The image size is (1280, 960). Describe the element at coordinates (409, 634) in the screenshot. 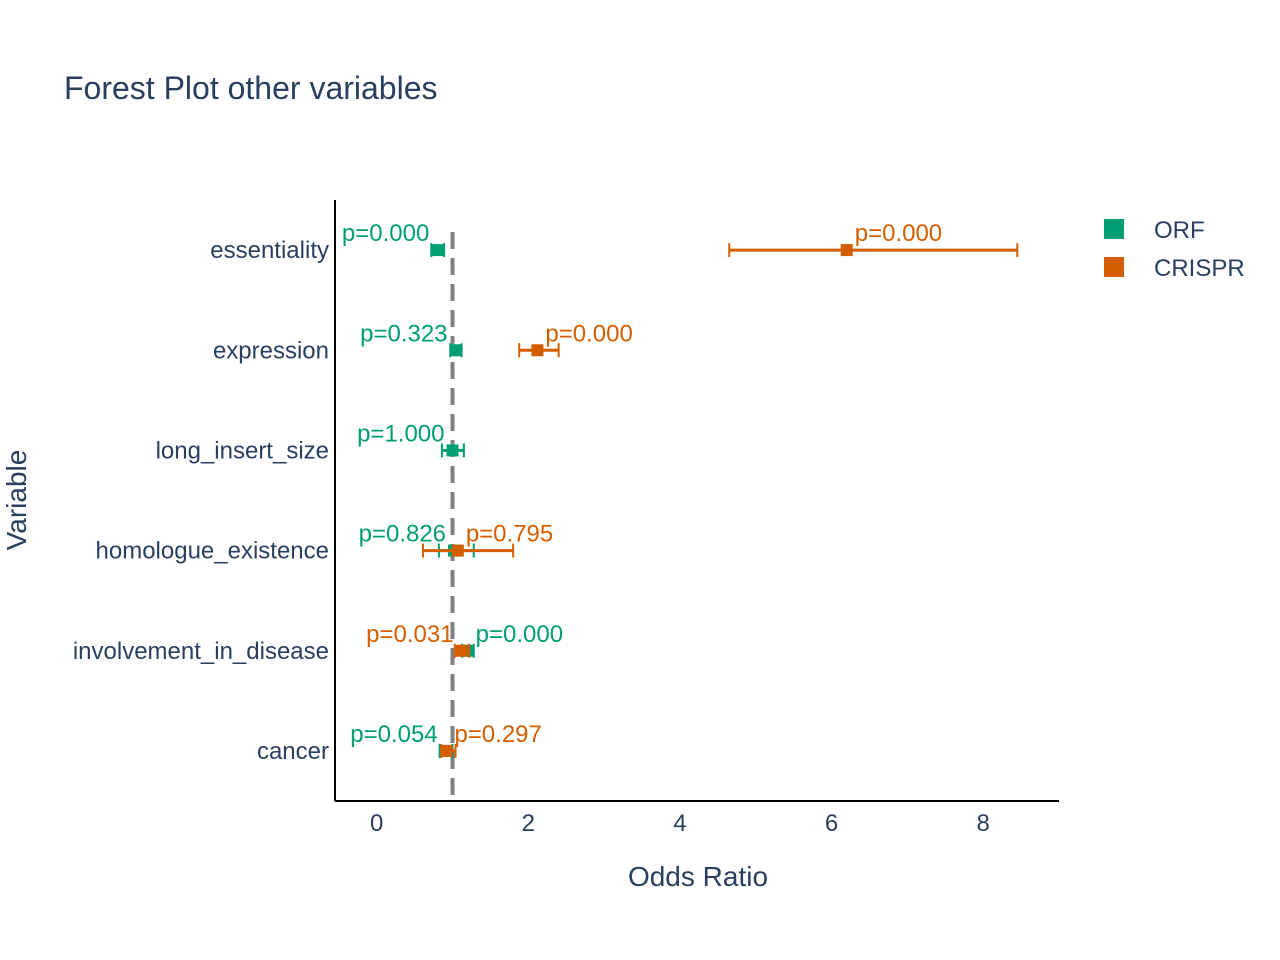

I see `p-value-label: p=0.031` at that location.